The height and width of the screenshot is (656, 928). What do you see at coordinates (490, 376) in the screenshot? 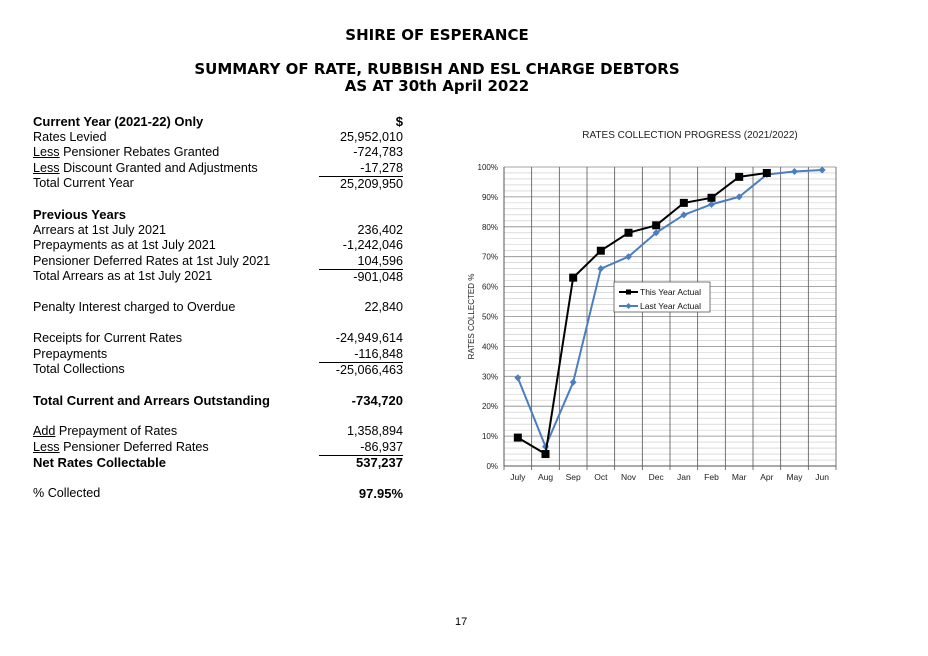
I see `y-tick-label: 30%` at bounding box center [490, 376].